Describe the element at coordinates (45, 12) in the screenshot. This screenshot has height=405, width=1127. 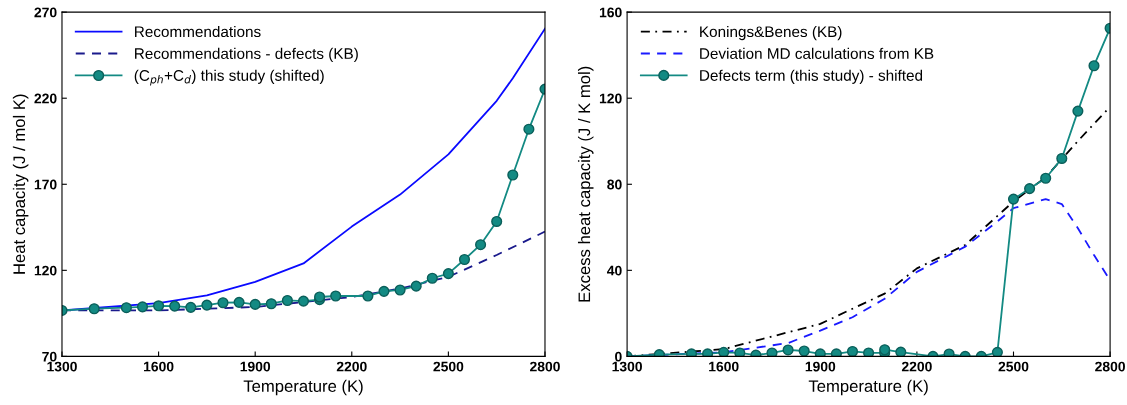
I see `y-tick-label: 270` at that location.